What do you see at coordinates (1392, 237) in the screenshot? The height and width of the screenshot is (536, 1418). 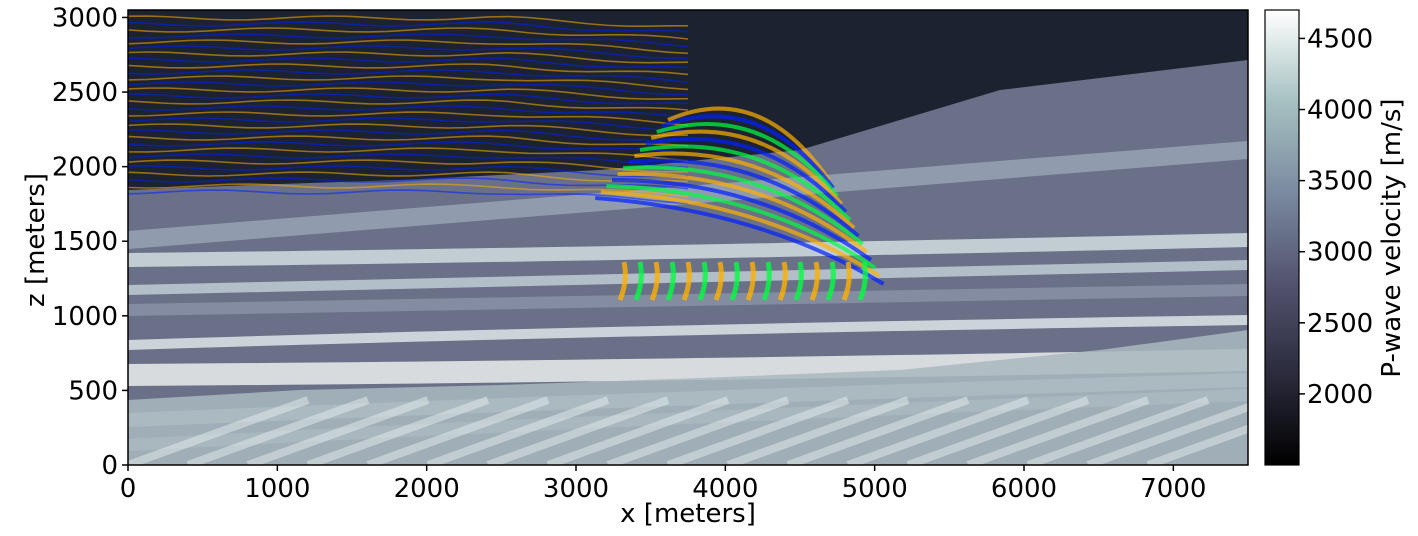 I see `colorbar-label: P-wave velocity [m/s]` at bounding box center [1392, 237].